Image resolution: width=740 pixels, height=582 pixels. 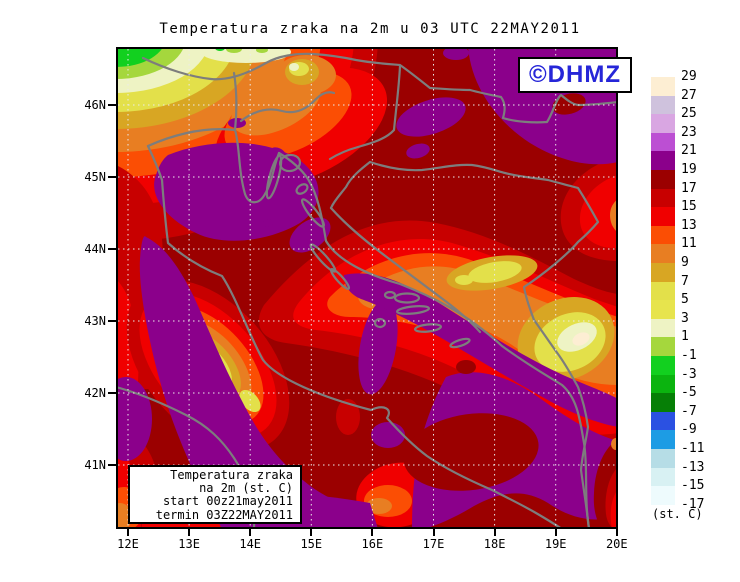 I want to click on colorbar-label: 9, so click(x=685, y=262).